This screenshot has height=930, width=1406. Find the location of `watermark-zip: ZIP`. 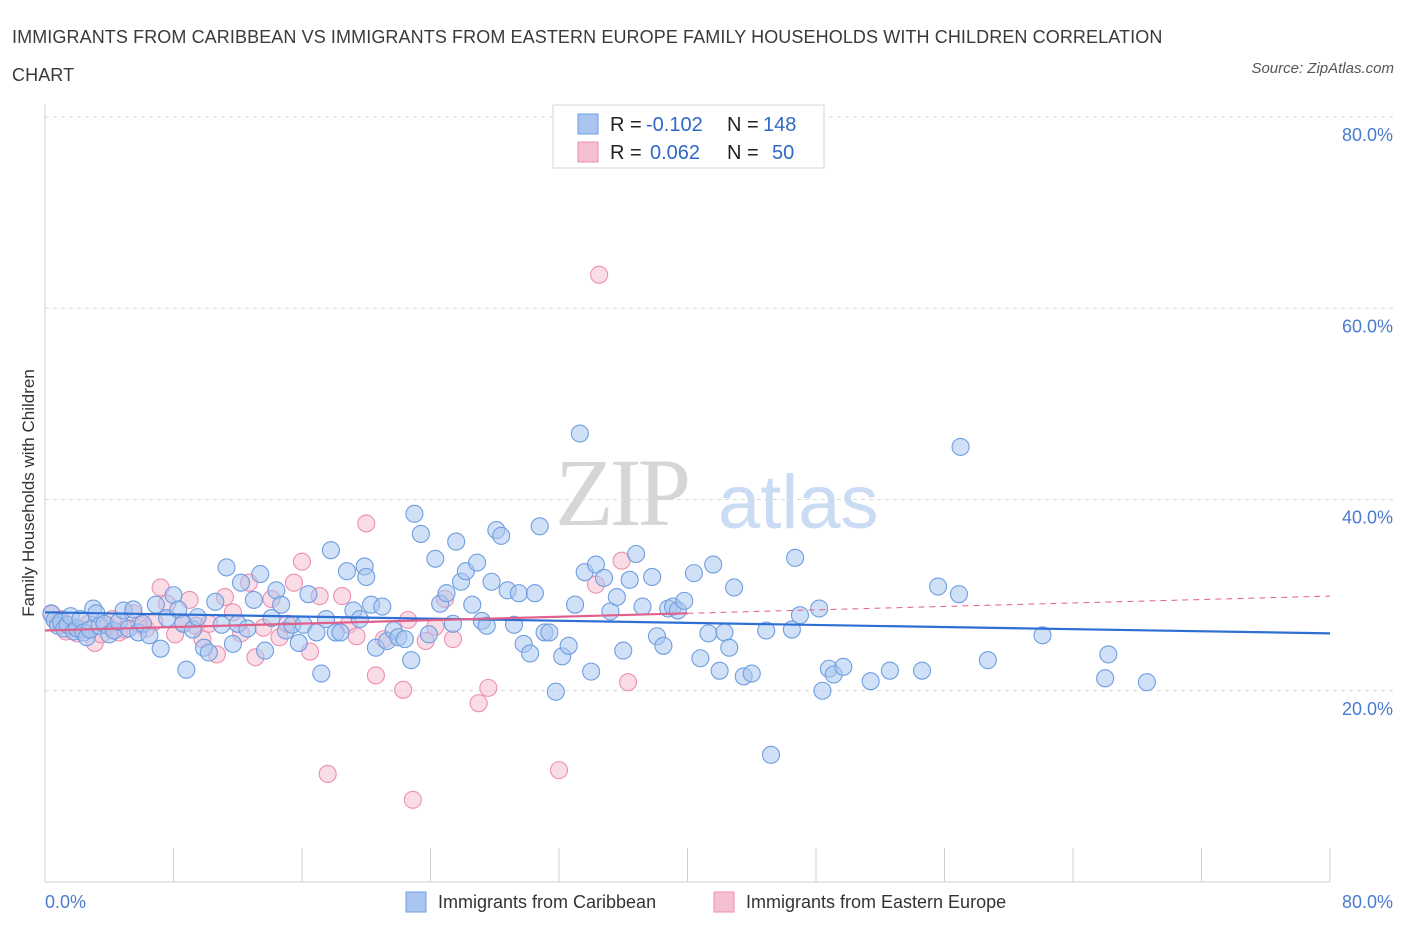

watermark-zip: ZIP is located at coordinates (621, 492).